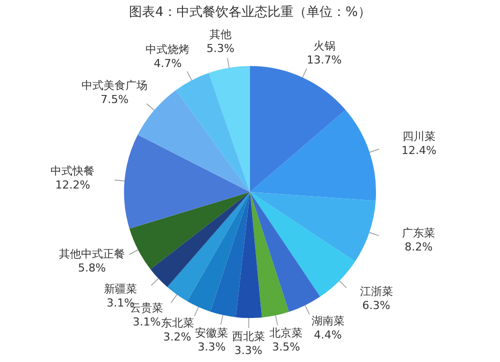 The height and width of the screenshot is (362, 500). Describe the element at coordinates (328, 335) in the screenshot. I see `data-label: 4.4%` at that location.